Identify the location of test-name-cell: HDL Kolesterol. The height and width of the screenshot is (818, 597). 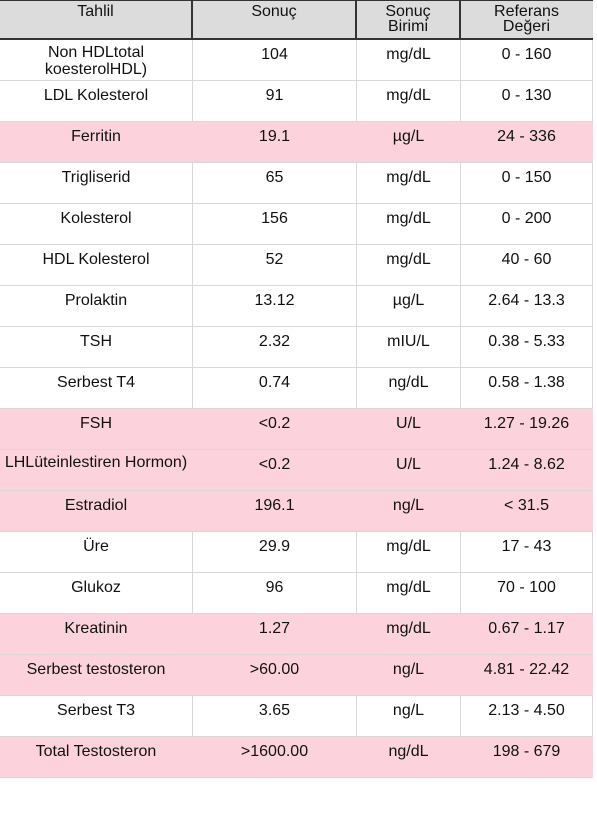
(96, 265).